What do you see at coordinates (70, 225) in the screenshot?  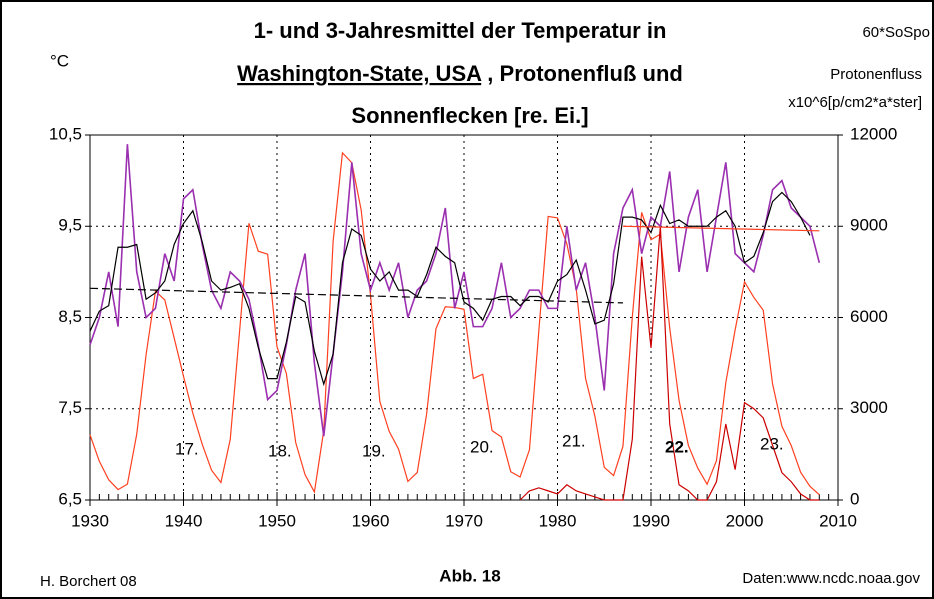 I see `y-tick-label: 9,5` at bounding box center [70, 225].